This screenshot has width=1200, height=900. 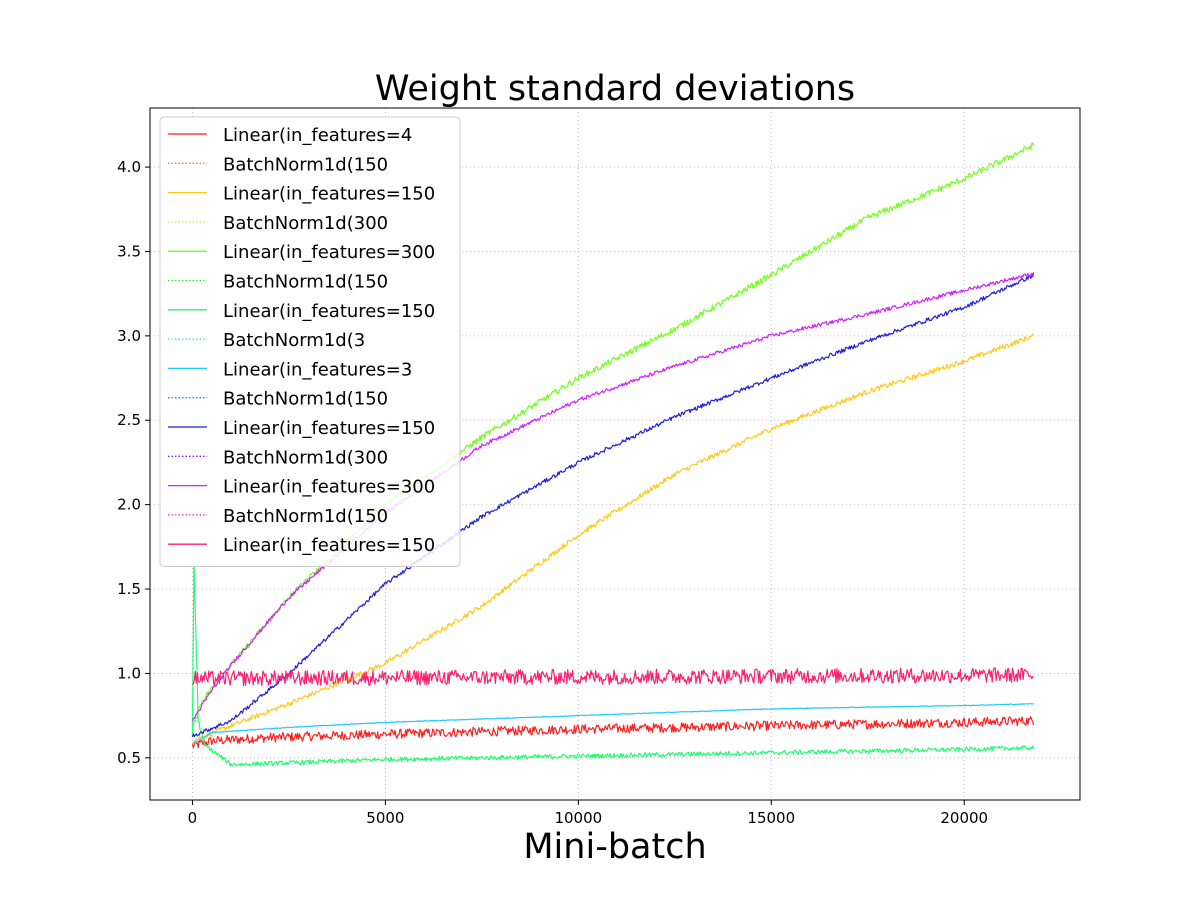 I want to click on y-tick-label: 1.0, so click(x=129, y=673).